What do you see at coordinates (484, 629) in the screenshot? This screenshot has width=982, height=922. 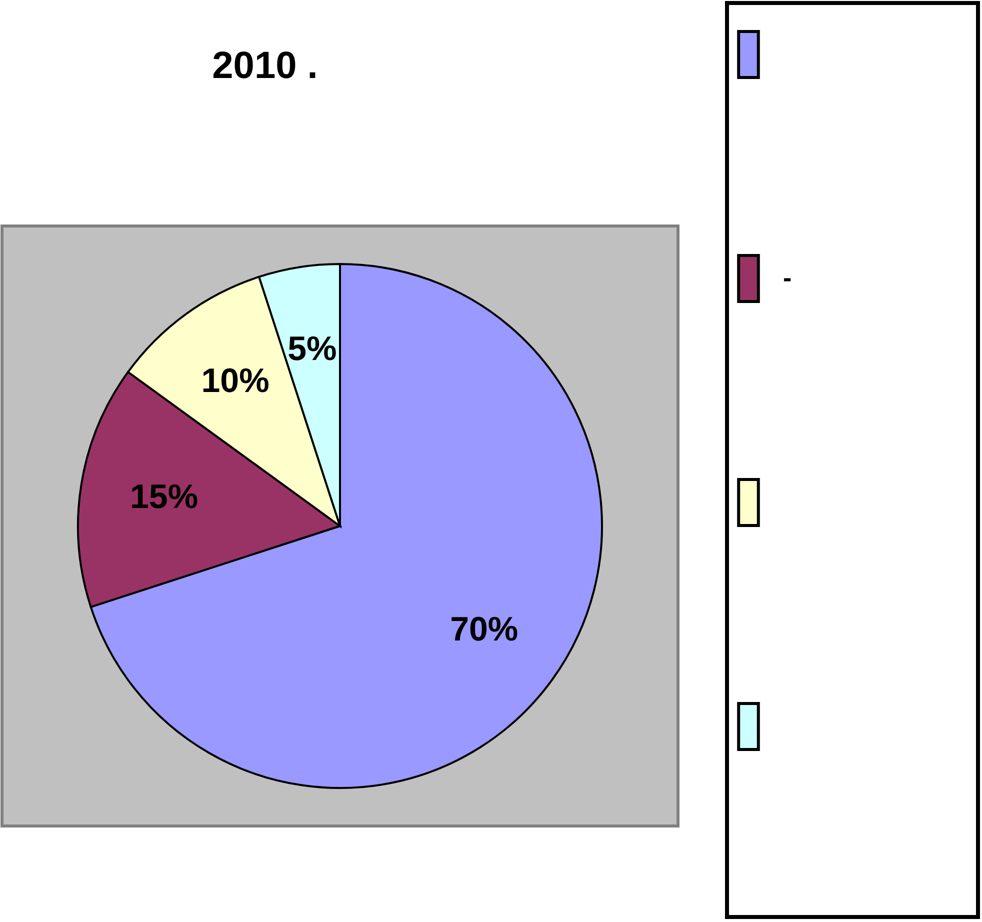 I see `data-label: 70%` at bounding box center [484, 629].